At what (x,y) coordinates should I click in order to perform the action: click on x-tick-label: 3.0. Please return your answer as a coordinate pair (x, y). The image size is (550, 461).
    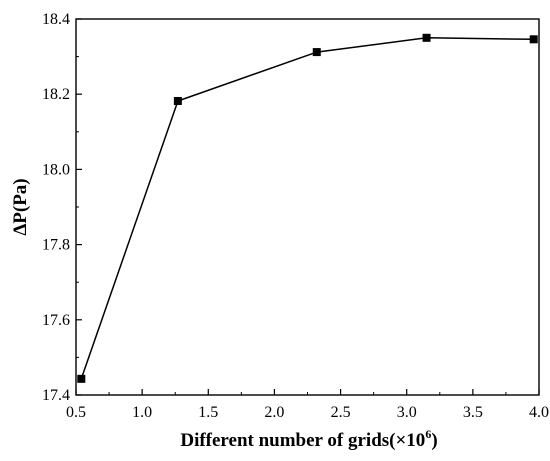
    Looking at the image, I should click on (407, 412).